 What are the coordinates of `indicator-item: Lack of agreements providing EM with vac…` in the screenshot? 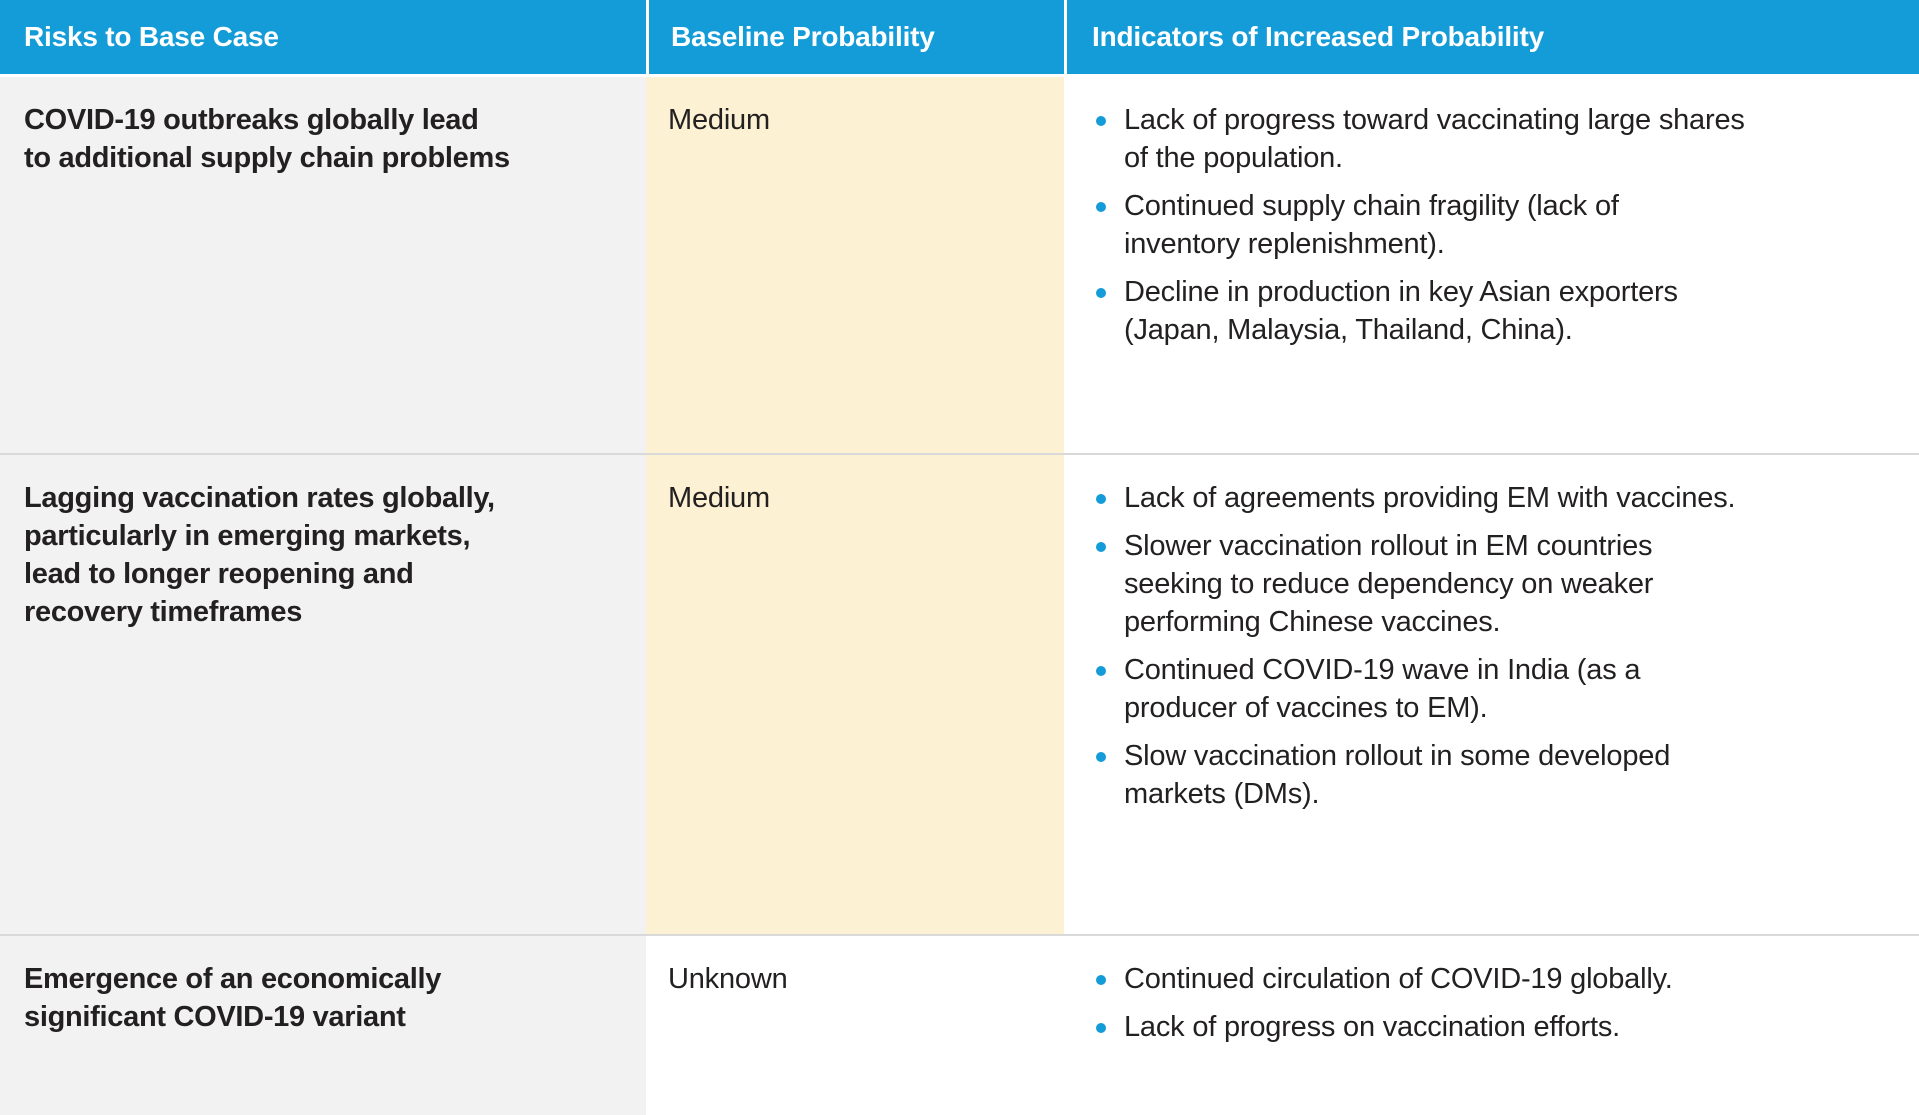 It's located at (1497, 498).